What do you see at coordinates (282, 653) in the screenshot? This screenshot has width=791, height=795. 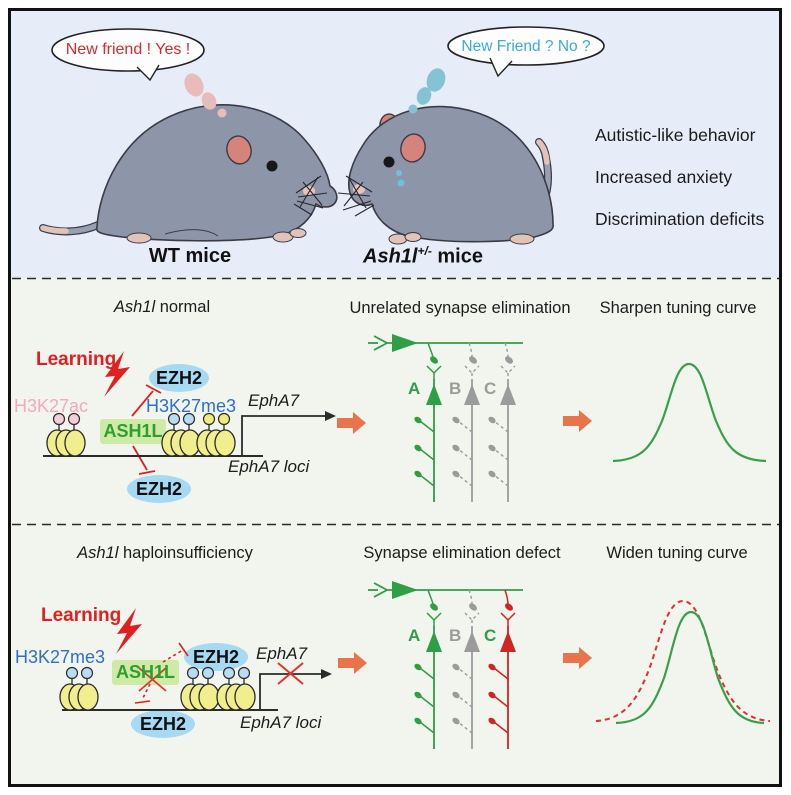 I see `haplo-epha7-label: EphA7` at bounding box center [282, 653].